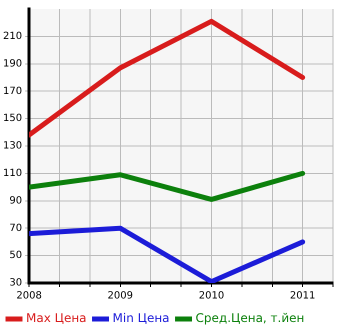  I want to click on y-tick-label: 210, so click(12, 36).